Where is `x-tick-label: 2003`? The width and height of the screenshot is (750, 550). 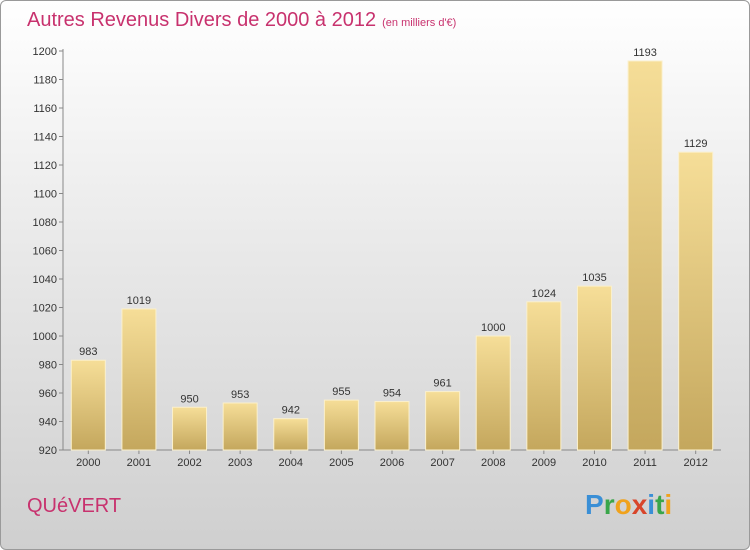
x-tick-label: 2003 is located at coordinates (240, 463).